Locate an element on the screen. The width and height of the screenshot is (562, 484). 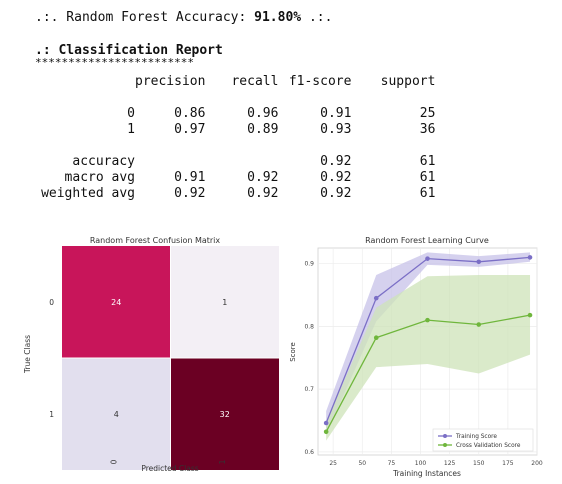
cm-ylabel: True Class is located at coordinates (27, 354).